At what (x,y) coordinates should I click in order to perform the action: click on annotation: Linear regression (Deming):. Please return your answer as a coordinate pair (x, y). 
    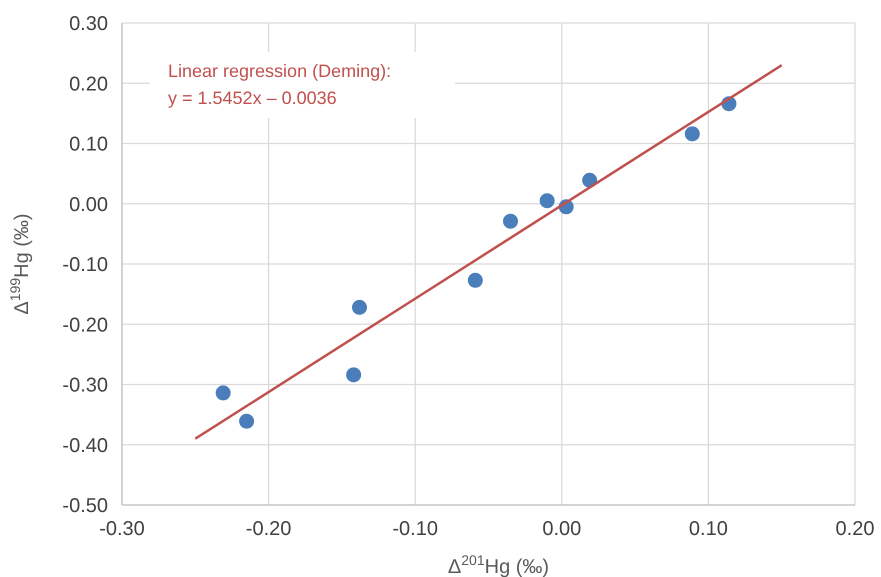
    Looking at the image, I should click on (280, 71).